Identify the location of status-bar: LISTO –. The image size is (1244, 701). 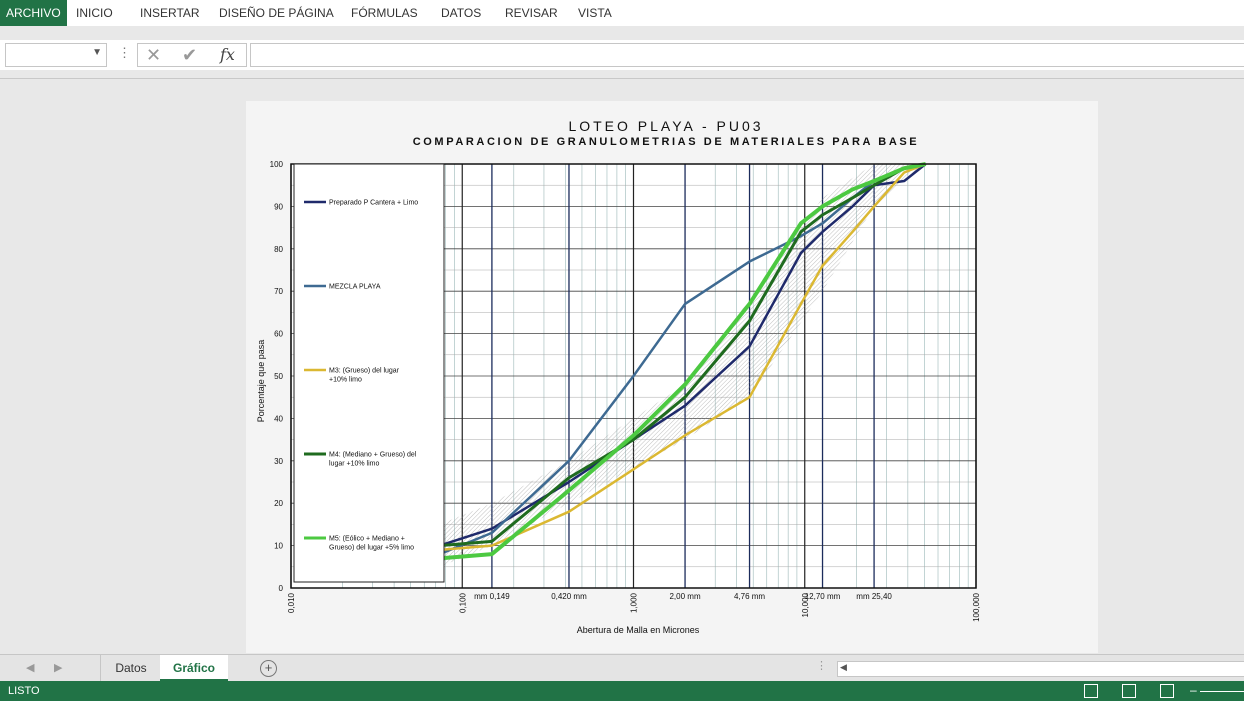
(622, 691).